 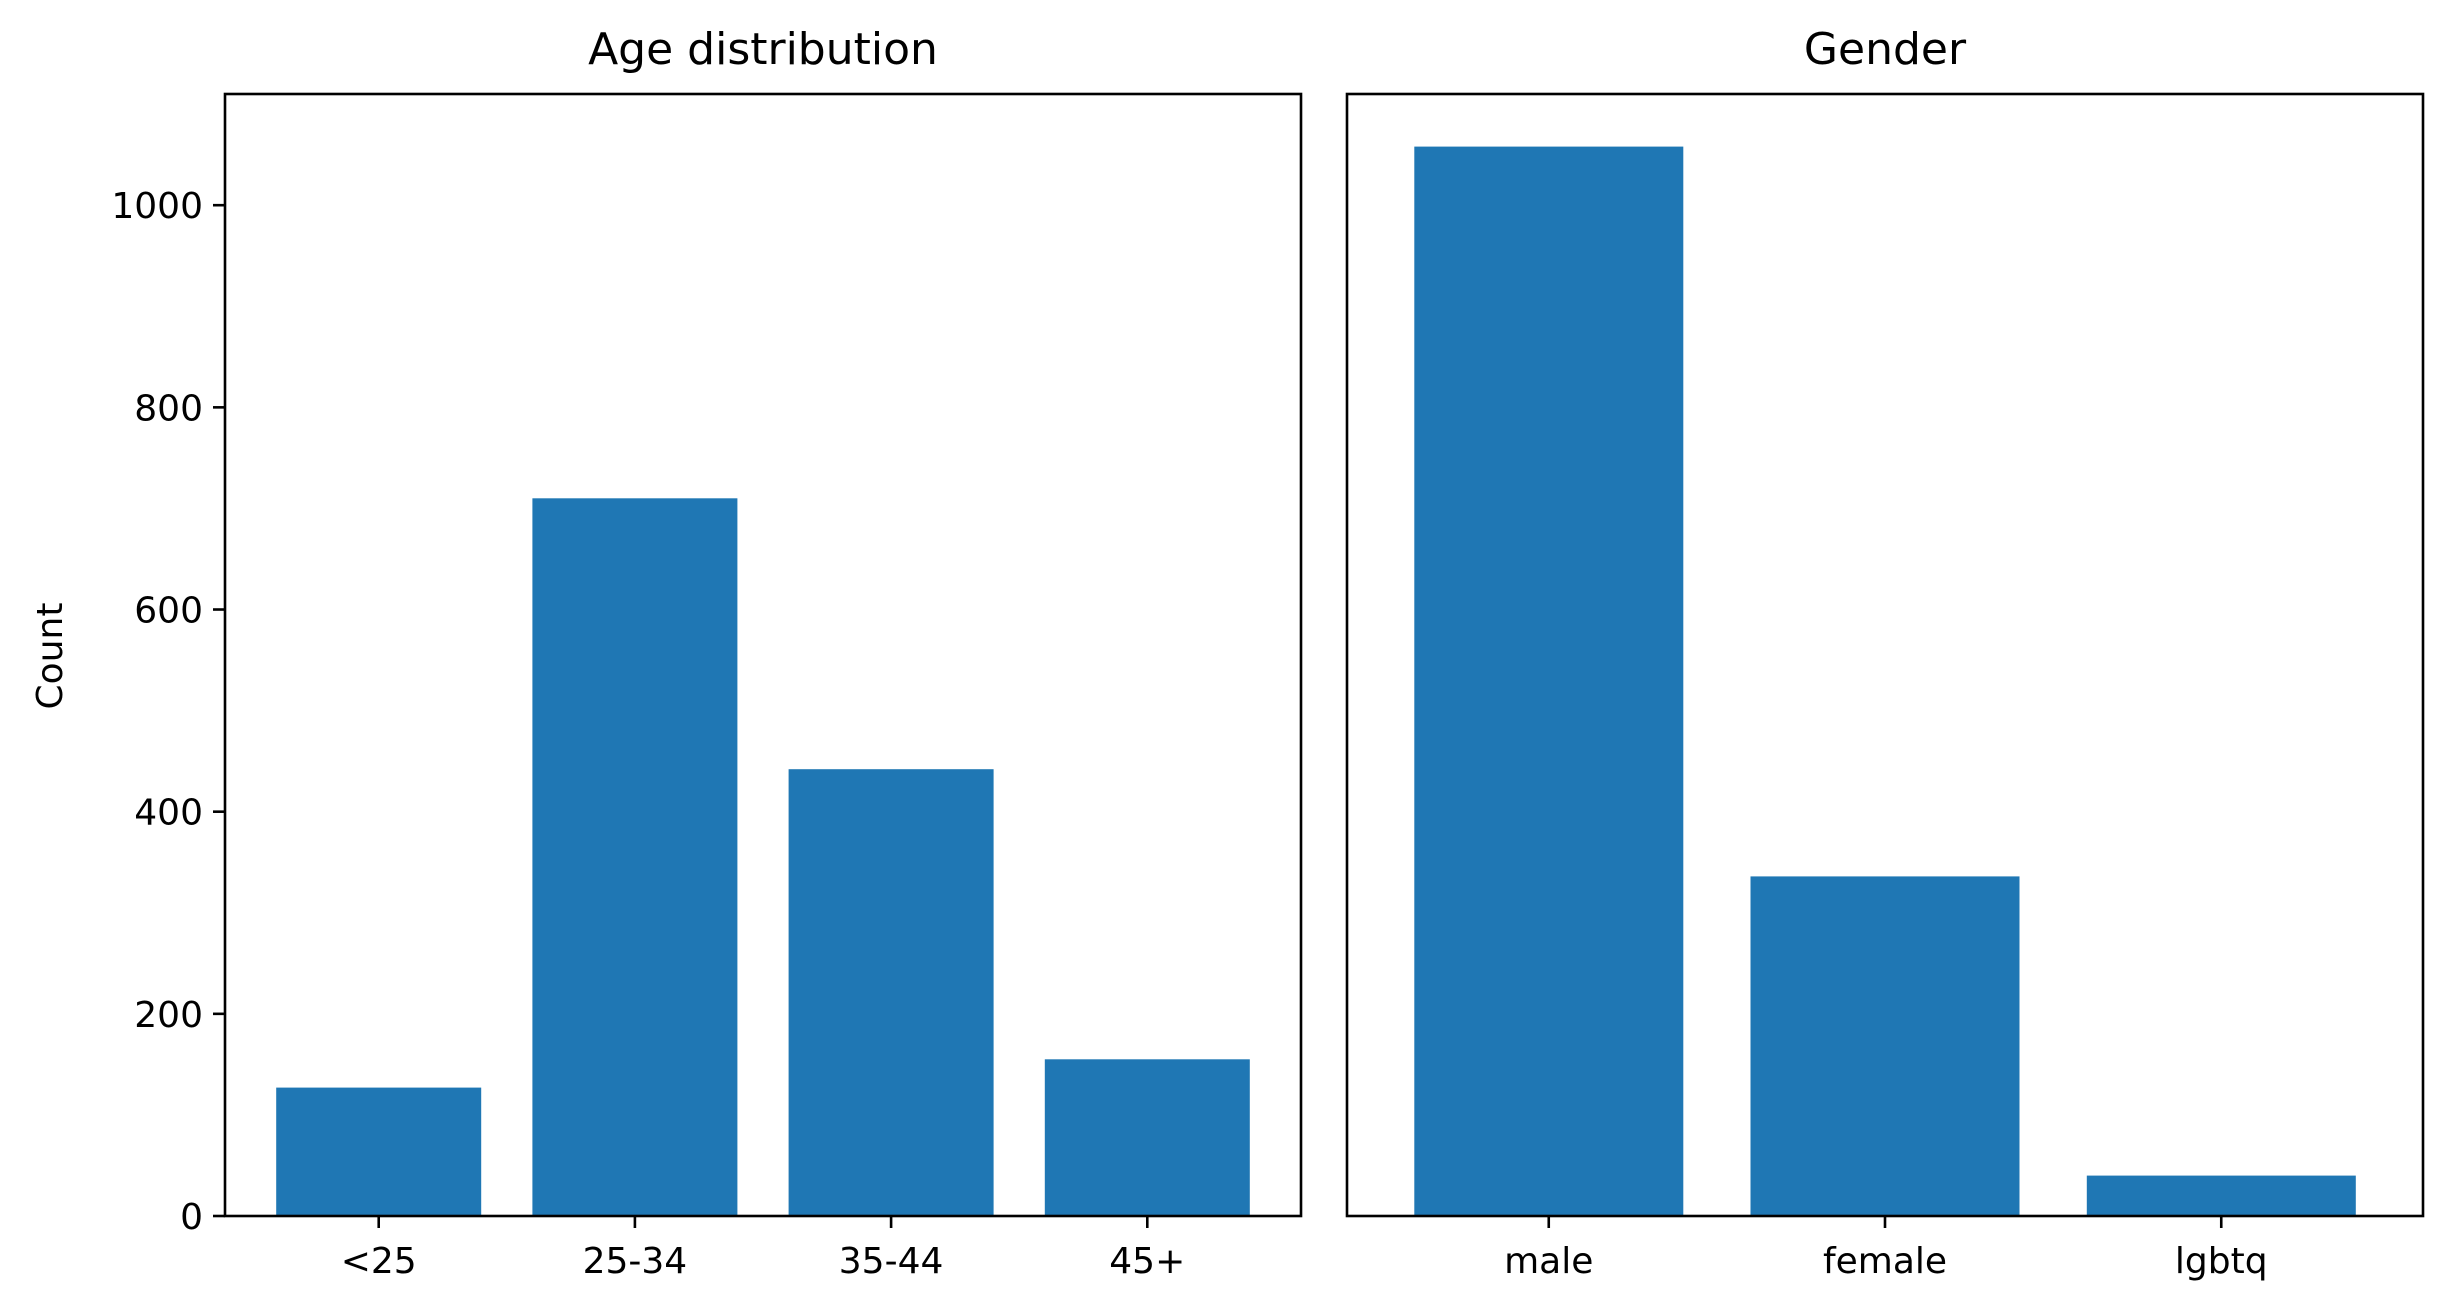 I want to click on age-x-ticks: <25 25-34 35-44 45+, so click(x=763, y=1249).